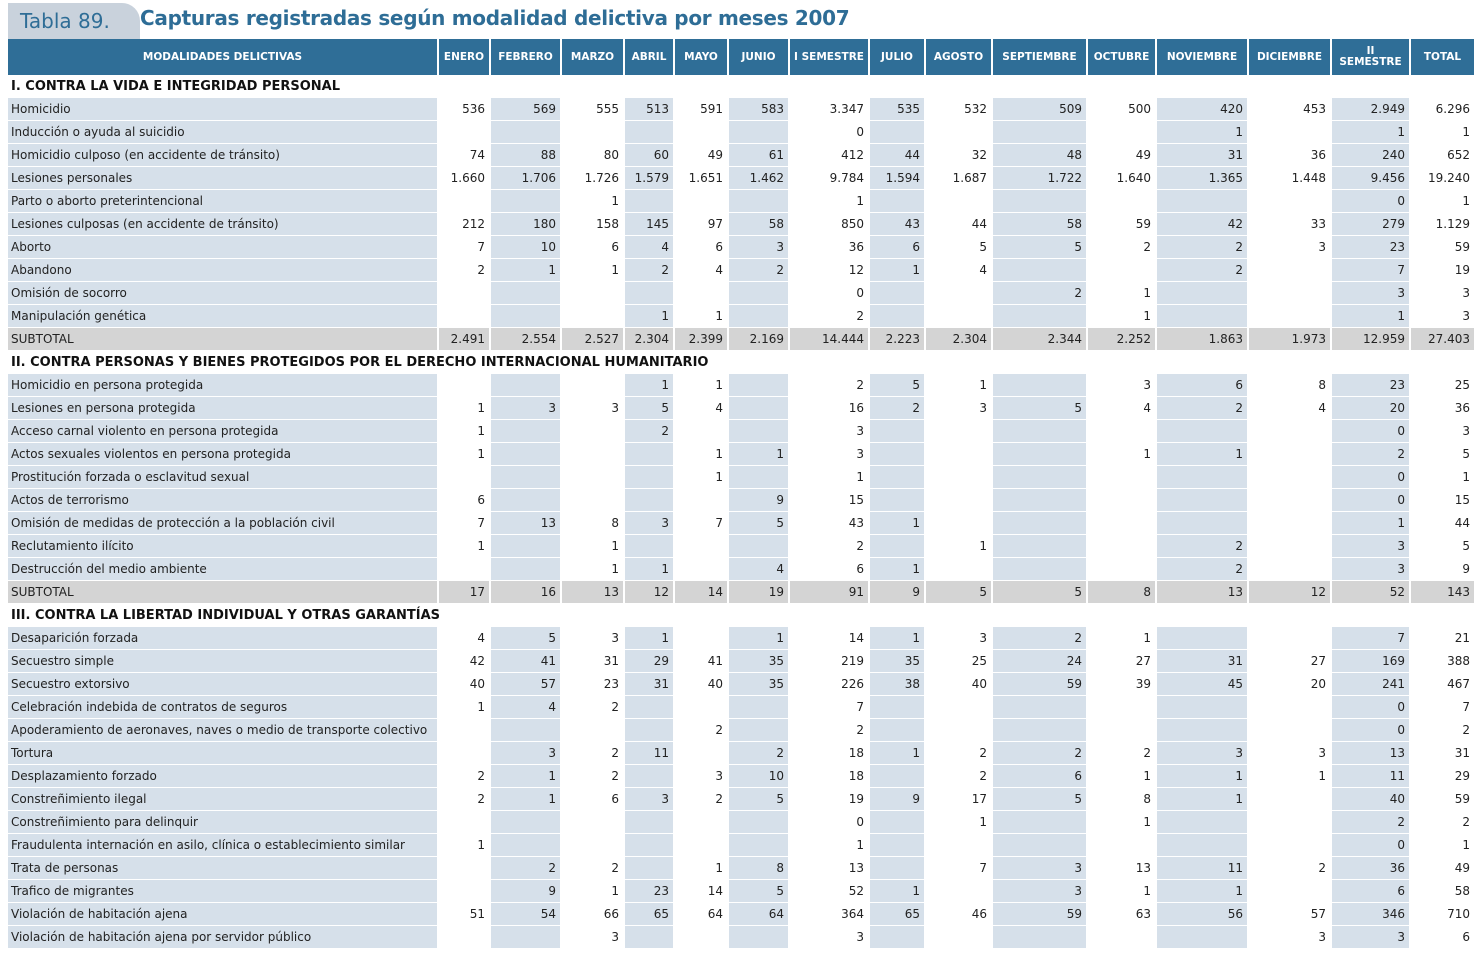 Image resolution: width=1479 pixels, height=965 pixels. I want to click on table-row: Abandono 2 1 1 2 4 2 12 1 4 2 7 19, so click(742, 270).